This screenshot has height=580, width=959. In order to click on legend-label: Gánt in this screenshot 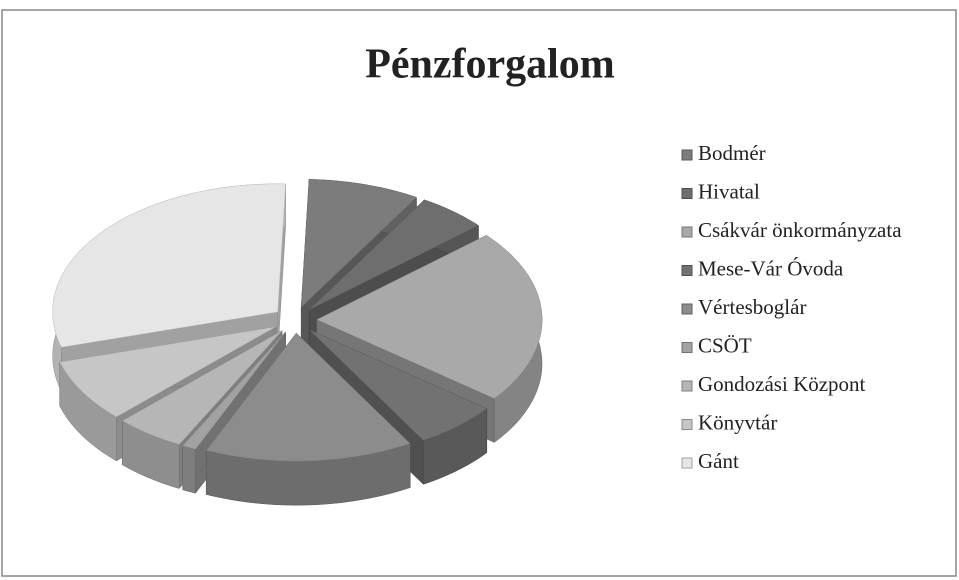, I will do `click(718, 461)`.